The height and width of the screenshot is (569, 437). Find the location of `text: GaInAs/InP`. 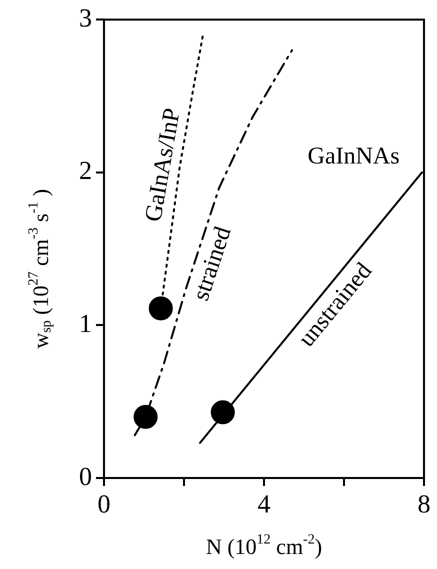

text: GaInAs/InP is located at coordinates (163, 165).